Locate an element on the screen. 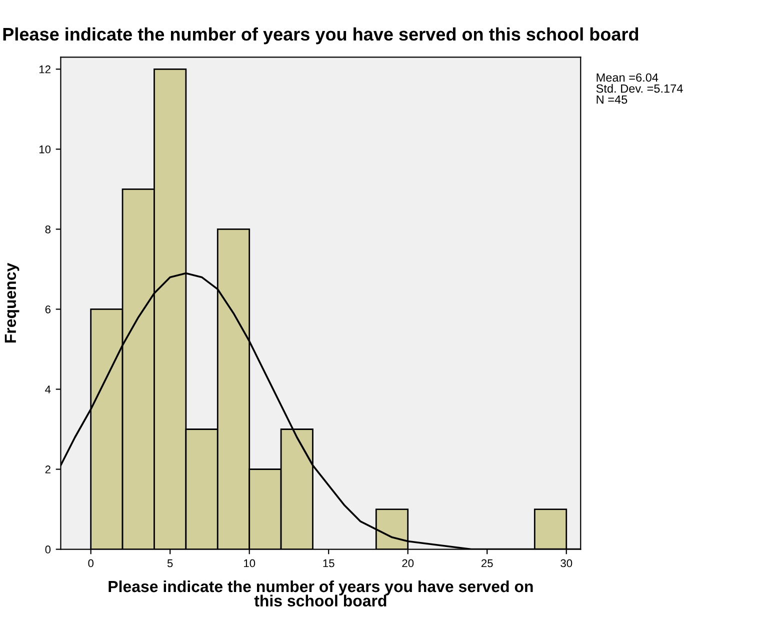 The image size is (759, 635). y-tick-label: 12 is located at coordinates (44, 69).